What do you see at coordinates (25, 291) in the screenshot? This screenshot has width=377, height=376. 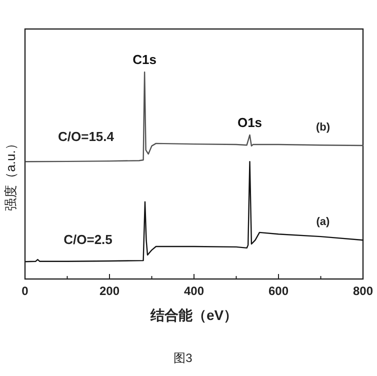 I see `x-tick-label: 0` at bounding box center [25, 291].